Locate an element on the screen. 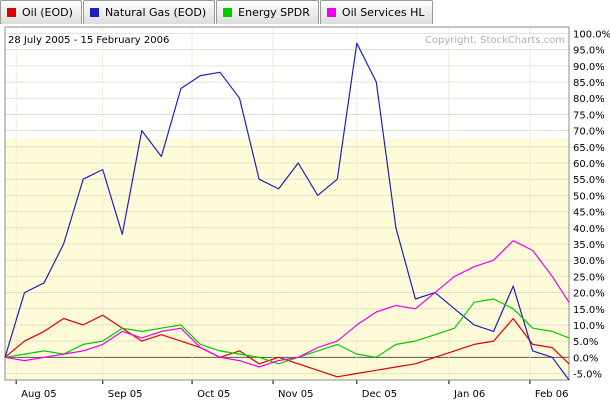  series-line is located at coordinates (287, 346).